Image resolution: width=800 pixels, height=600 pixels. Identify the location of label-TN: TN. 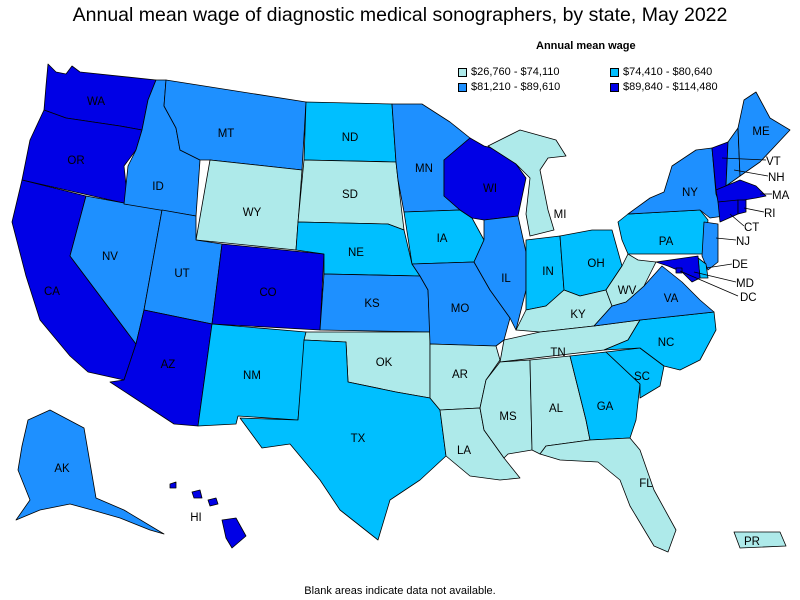
(557, 353).